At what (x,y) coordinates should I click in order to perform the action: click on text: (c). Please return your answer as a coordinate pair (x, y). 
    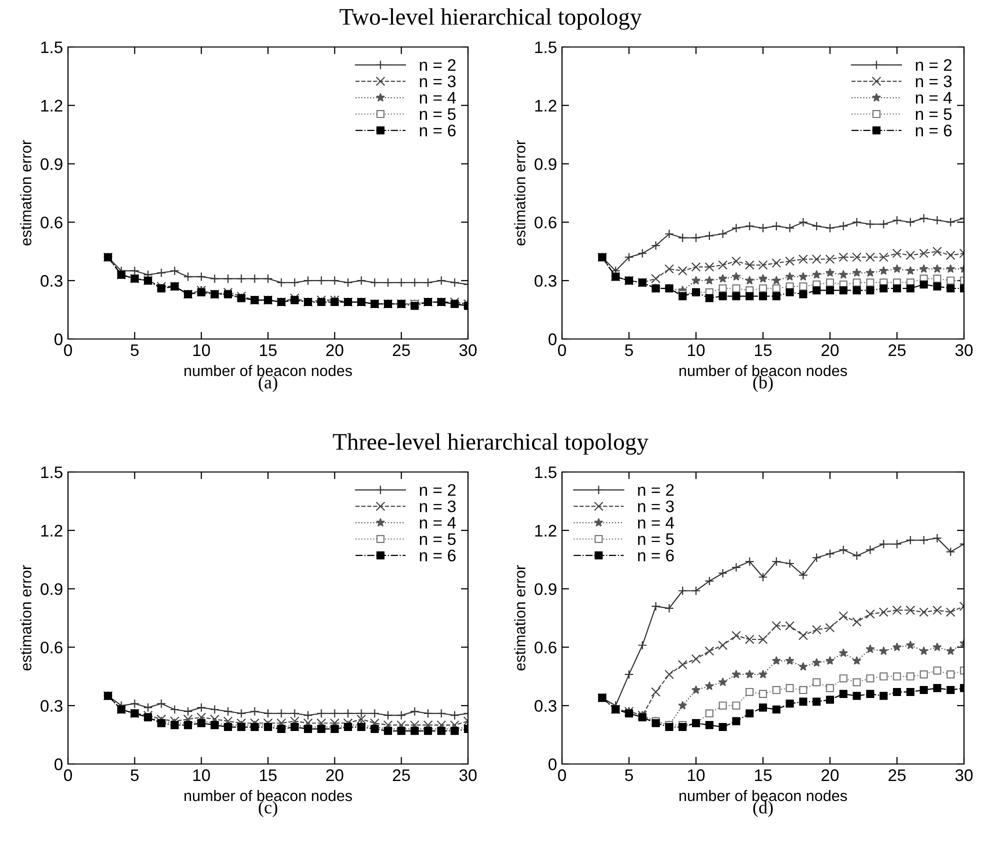
    Looking at the image, I should click on (268, 809).